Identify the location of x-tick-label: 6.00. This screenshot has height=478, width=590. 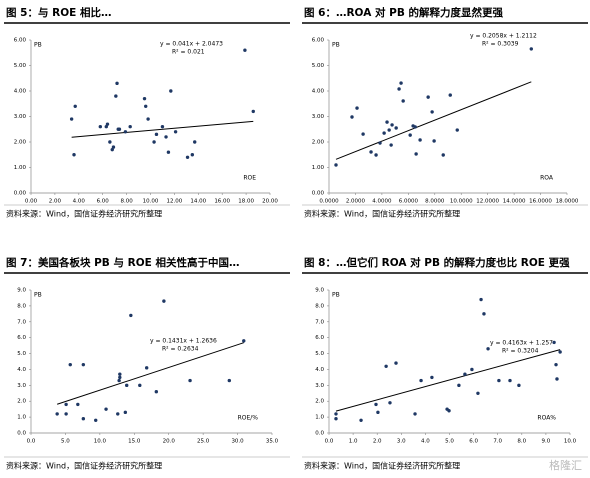
(103, 202).